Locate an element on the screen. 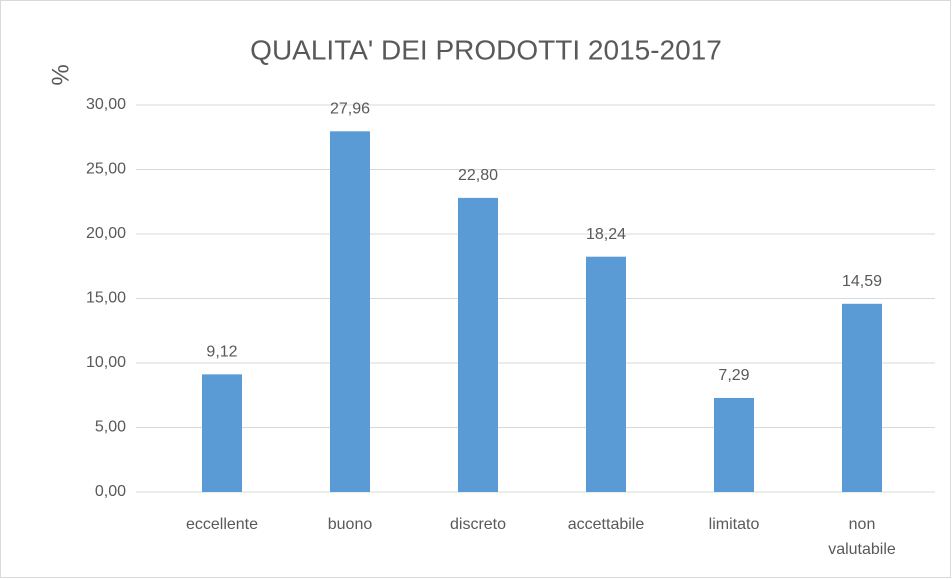  y-tick-label: 20,00 is located at coordinates (106, 233).